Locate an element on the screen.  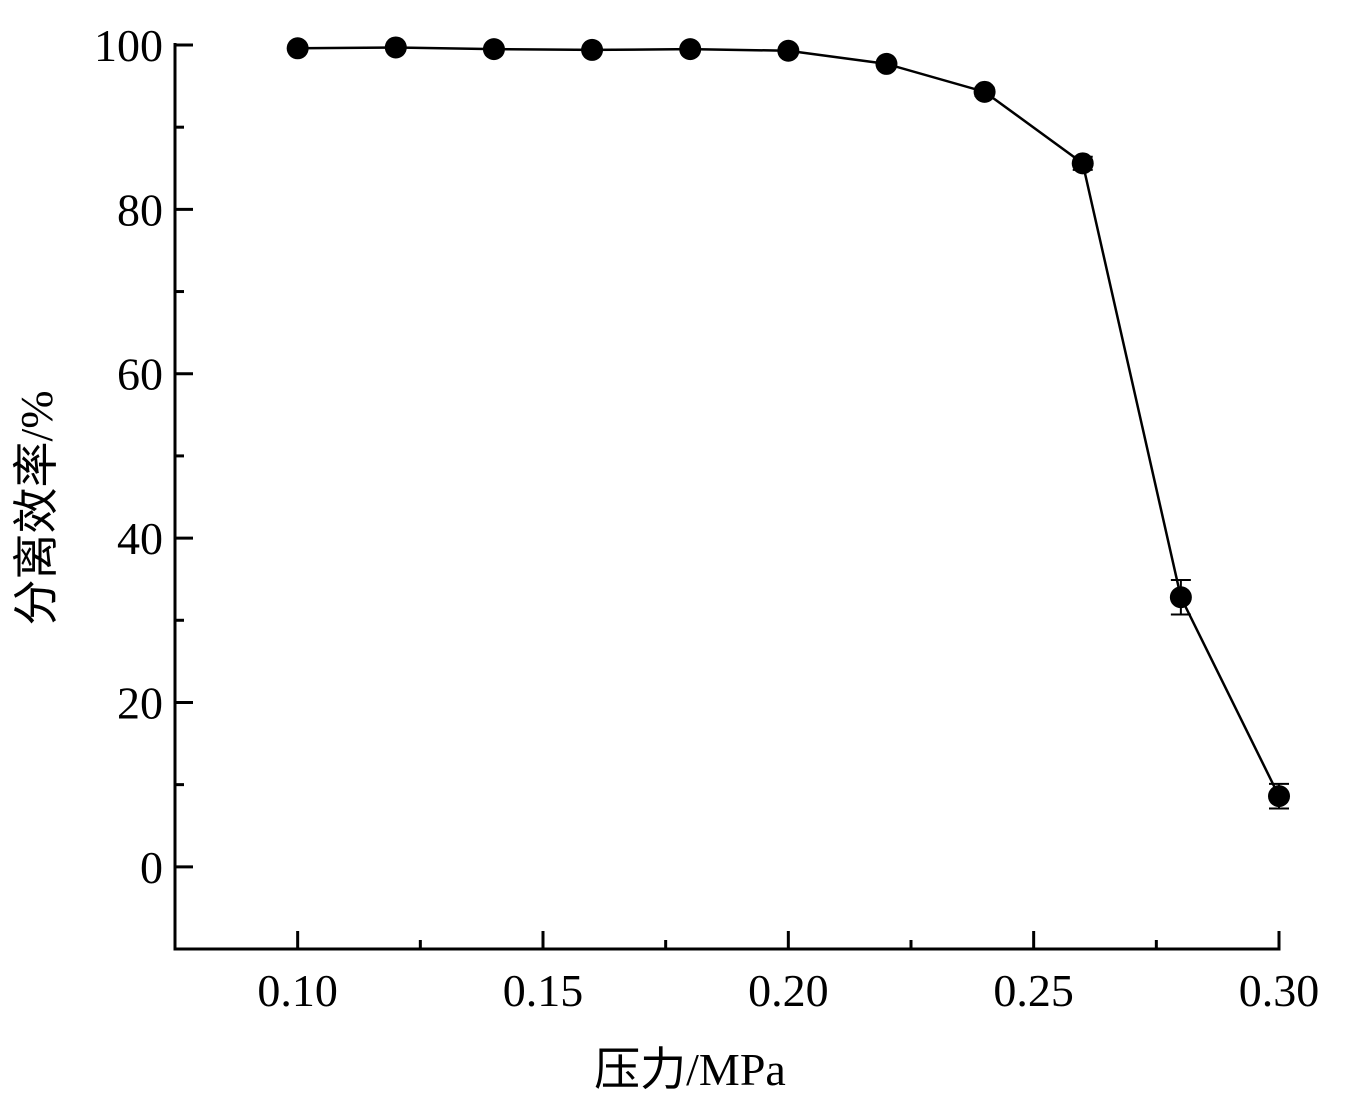
x-axis-label: 压力/MPa is located at coordinates (690, 1069).